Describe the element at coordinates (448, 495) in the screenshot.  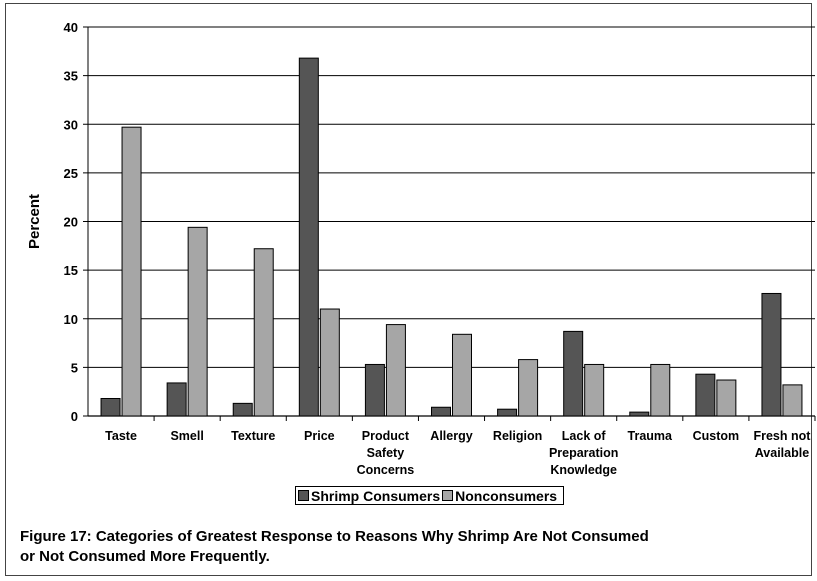
I see `legend-swatch-nonconsumers` at that location.